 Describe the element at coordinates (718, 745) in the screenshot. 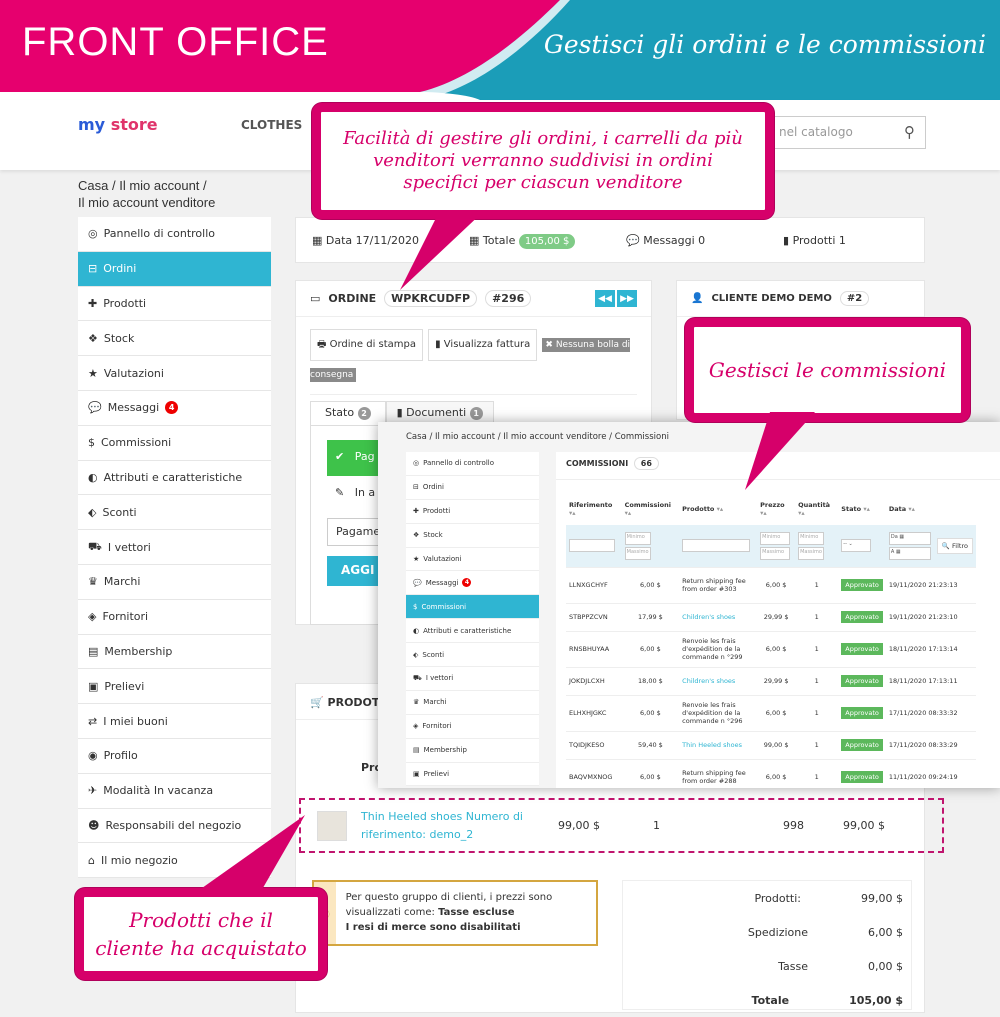

I see `product-link: Thin Heeled shoes` at that location.